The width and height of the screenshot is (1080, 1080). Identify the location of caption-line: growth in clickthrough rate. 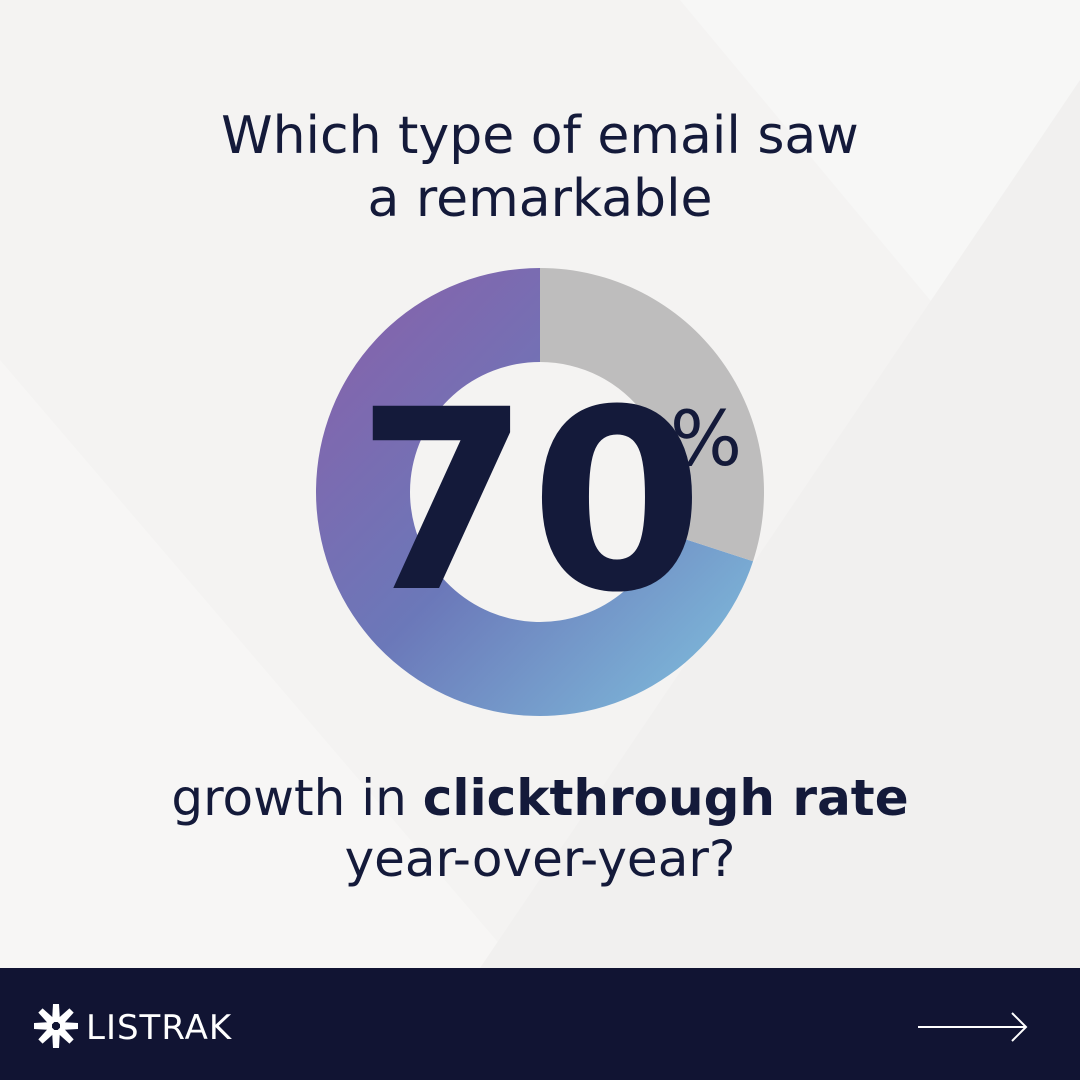
(539, 798).